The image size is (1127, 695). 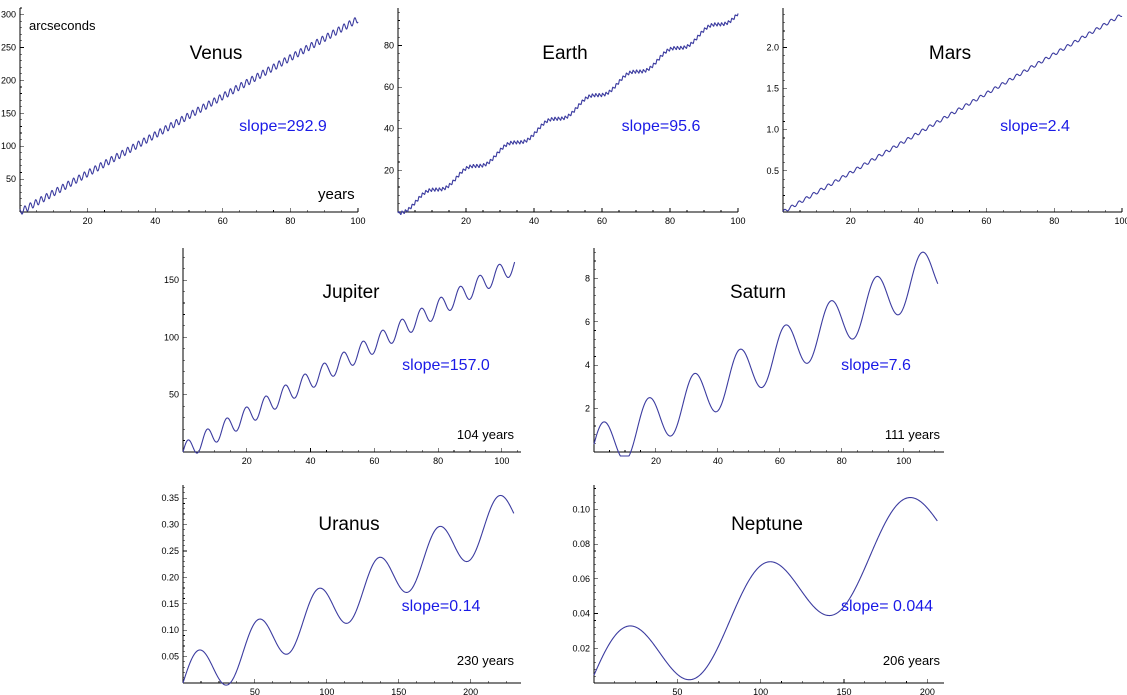 What do you see at coordinates (913, 434) in the screenshot?
I see `period-label: 111 years` at bounding box center [913, 434].